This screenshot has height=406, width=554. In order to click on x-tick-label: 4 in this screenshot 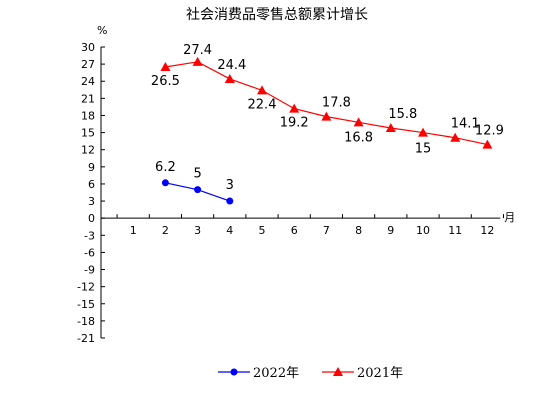, I will do `click(229, 230)`.